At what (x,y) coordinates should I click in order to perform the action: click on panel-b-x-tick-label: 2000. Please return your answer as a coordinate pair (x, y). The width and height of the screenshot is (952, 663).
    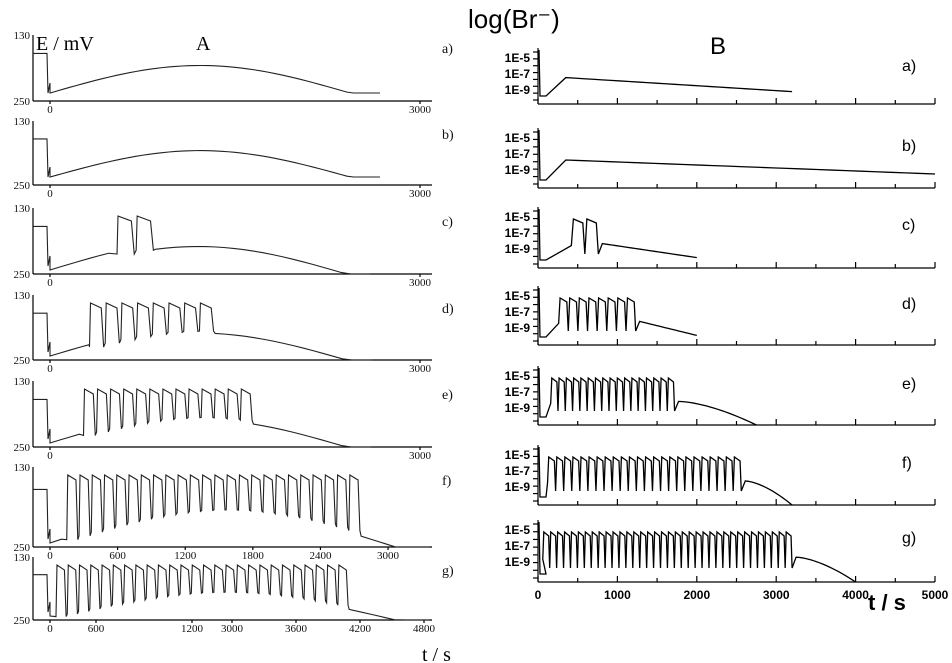
    Looking at the image, I should click on (696, 595).